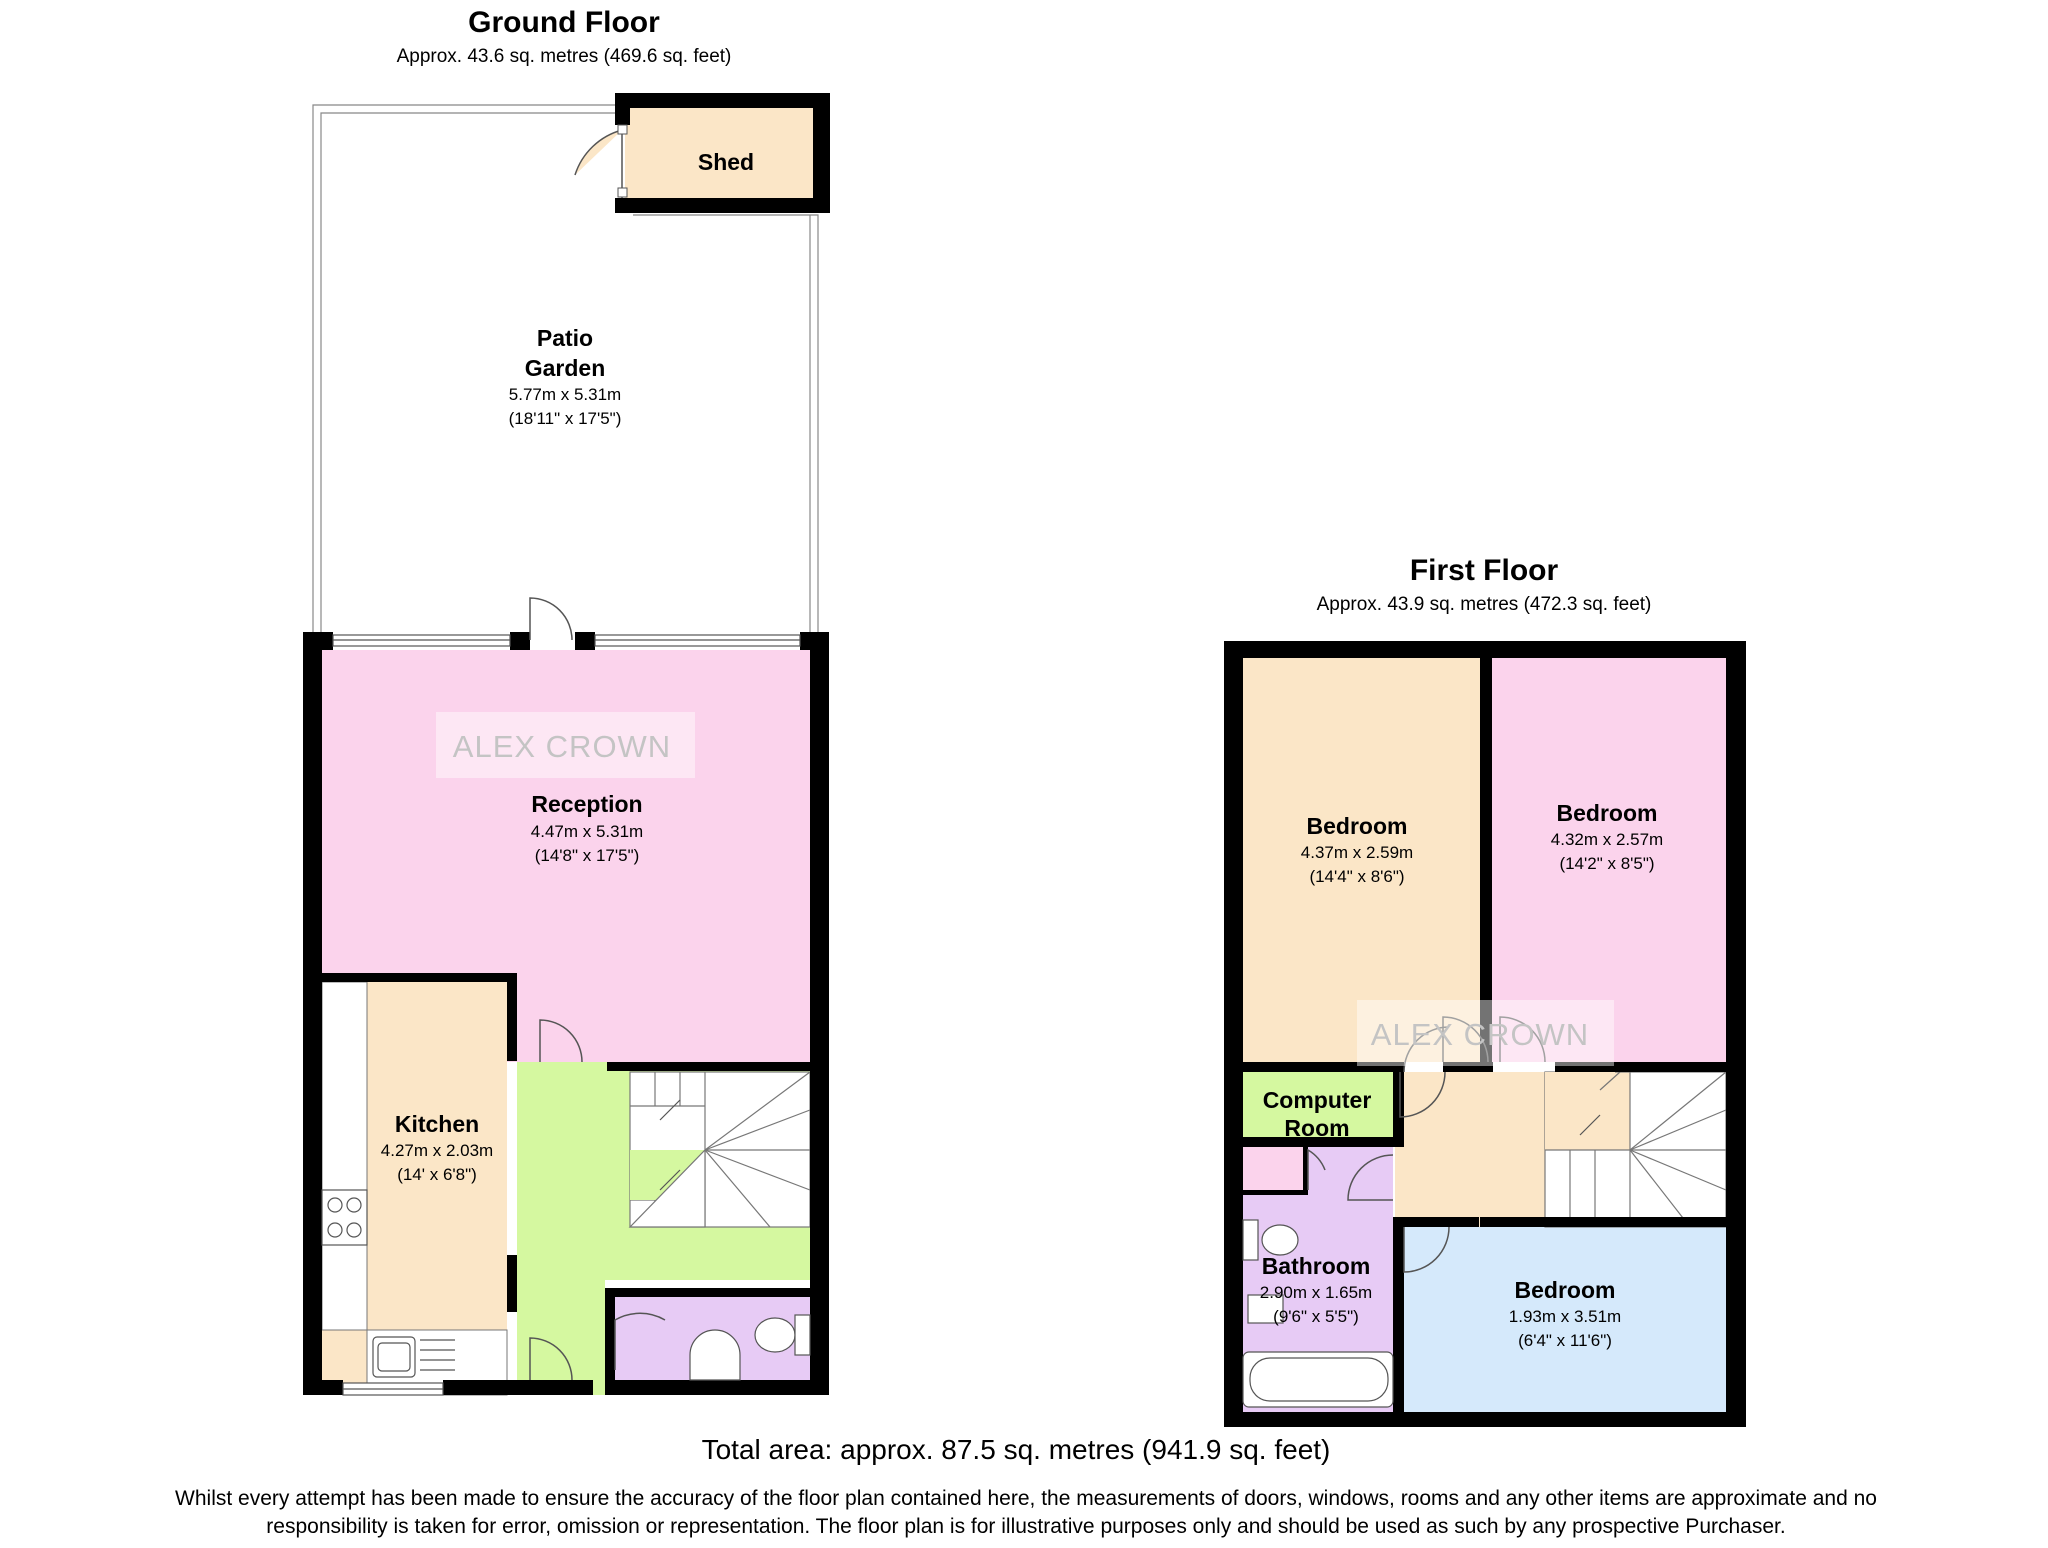  I want to click on kitchen-name: Kitchen, so click(437, 1124).